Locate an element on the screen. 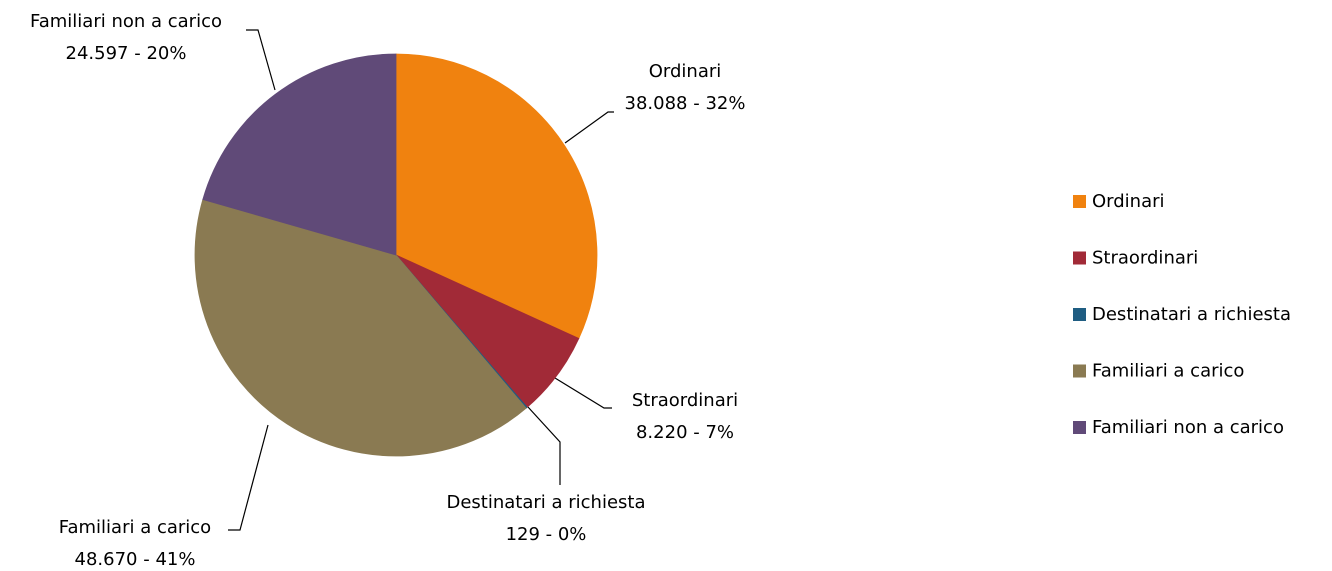 The image size is (1332, 571). data-label-name: Ordinari is located at coordinates (685, 71).